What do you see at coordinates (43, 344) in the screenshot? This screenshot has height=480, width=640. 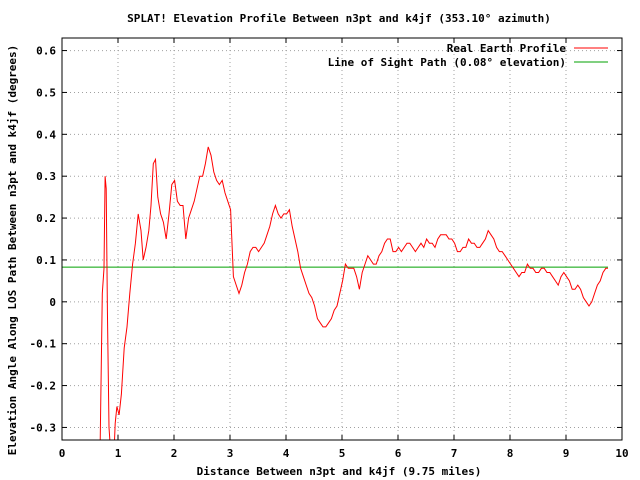 I see `y-tick-label: -0.1` at bounding box center [43, 344].